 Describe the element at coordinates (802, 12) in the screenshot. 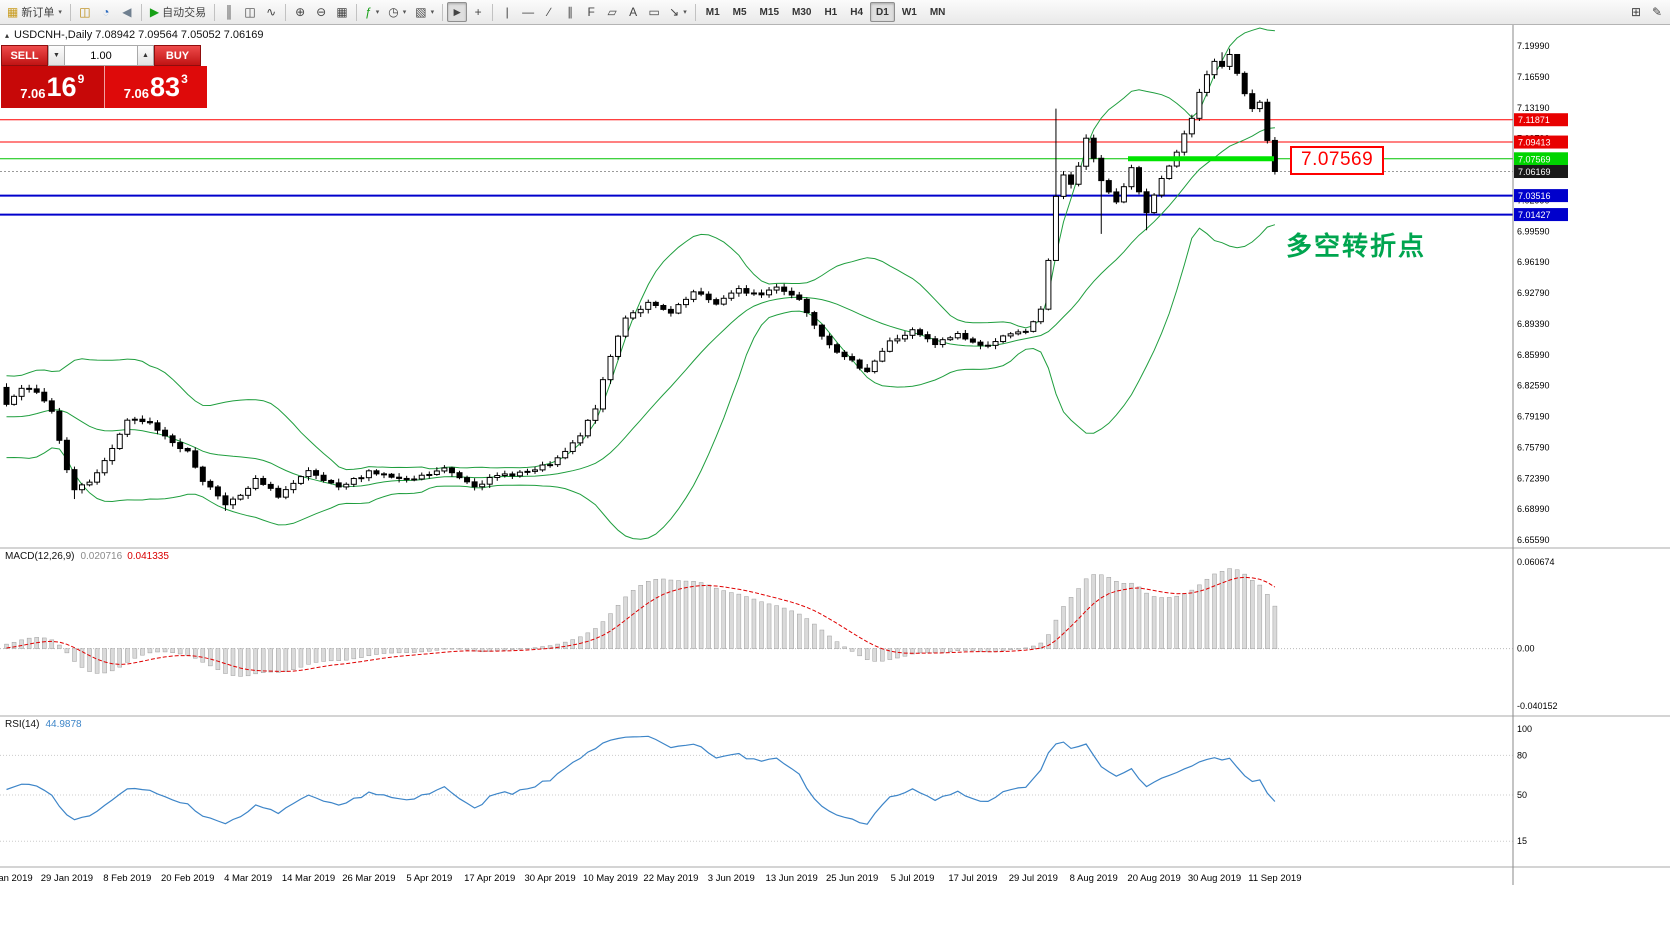

I see `timeframe-m30-button: M30` at that location.